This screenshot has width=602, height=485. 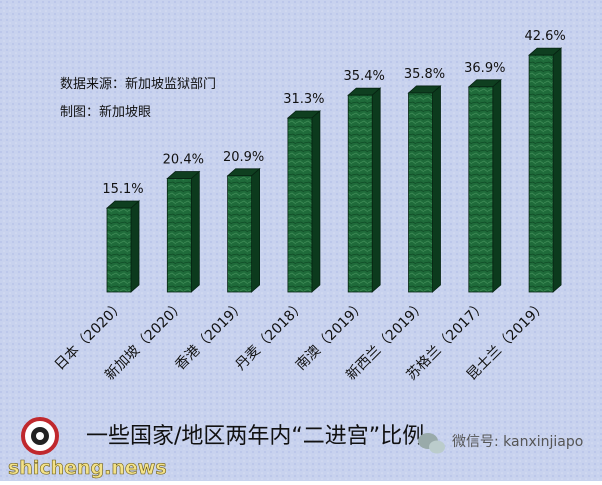 I want to click on credit-note: 制图：新加坡眼, so click(x=105, y=112).